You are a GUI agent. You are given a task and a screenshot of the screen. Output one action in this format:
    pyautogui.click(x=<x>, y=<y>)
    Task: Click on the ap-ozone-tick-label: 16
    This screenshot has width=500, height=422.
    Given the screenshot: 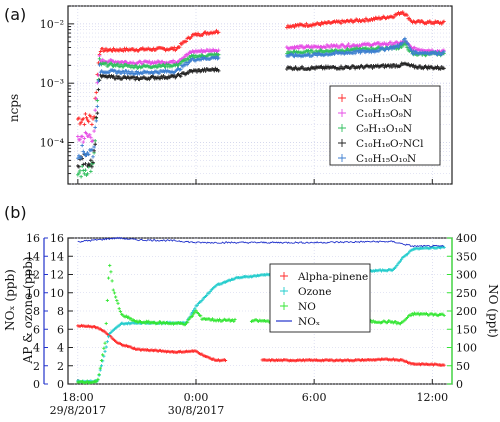 What is the action you would take?
    pyautogui.click(x=57, y=238)
    